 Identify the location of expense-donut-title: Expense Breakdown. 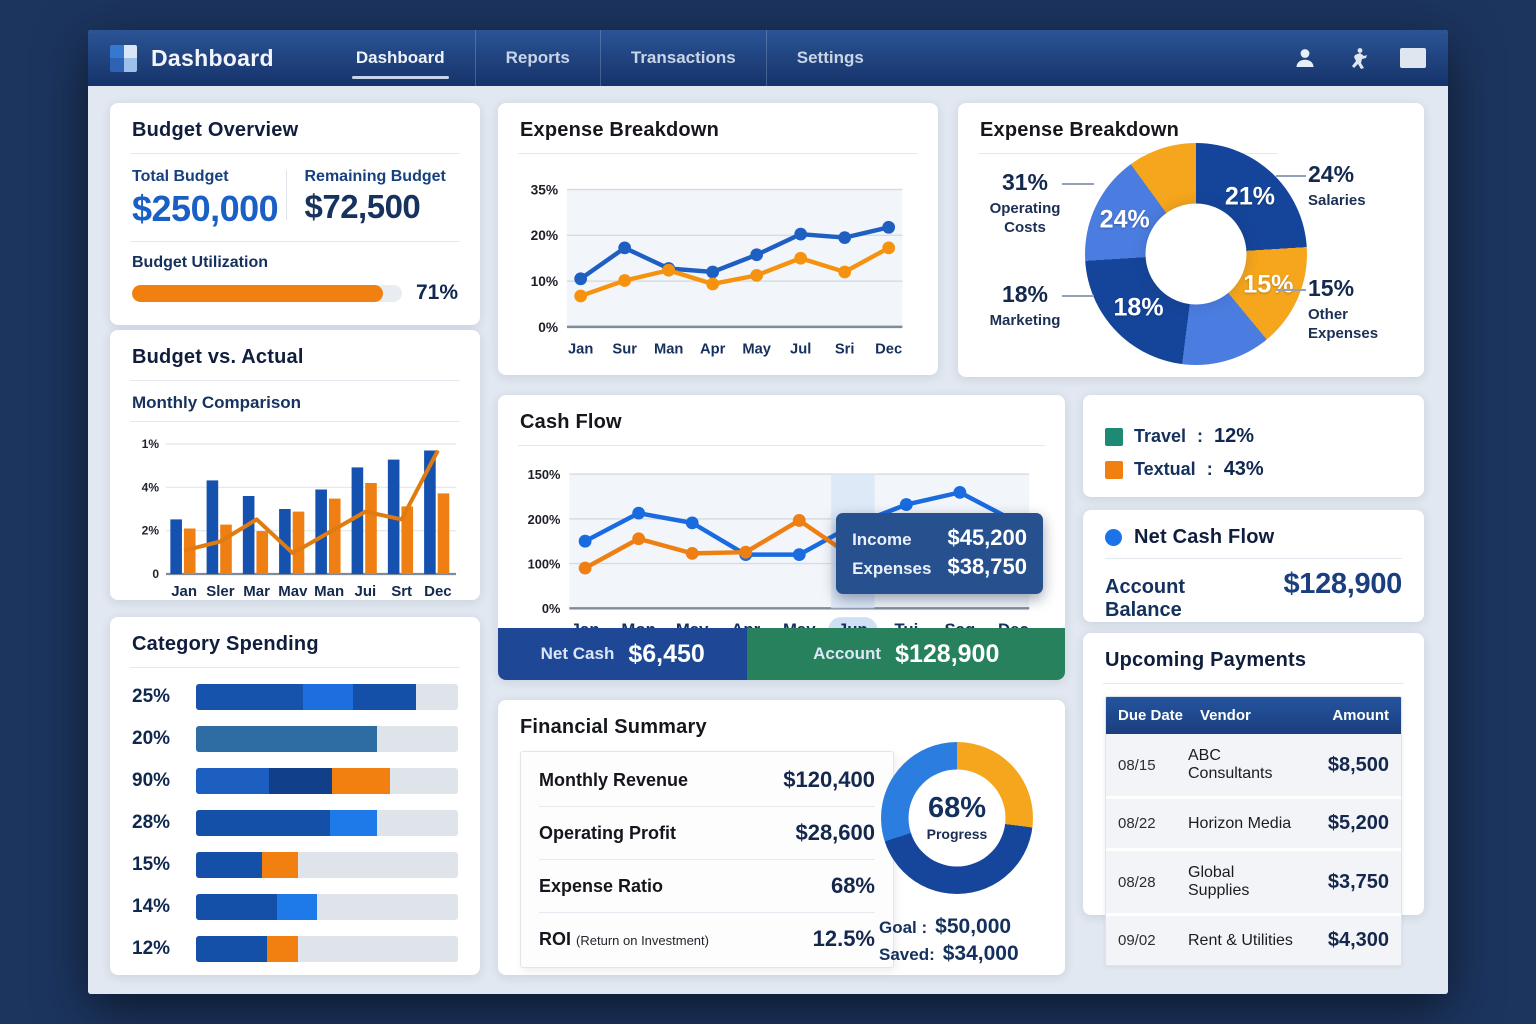
(1080, 130).